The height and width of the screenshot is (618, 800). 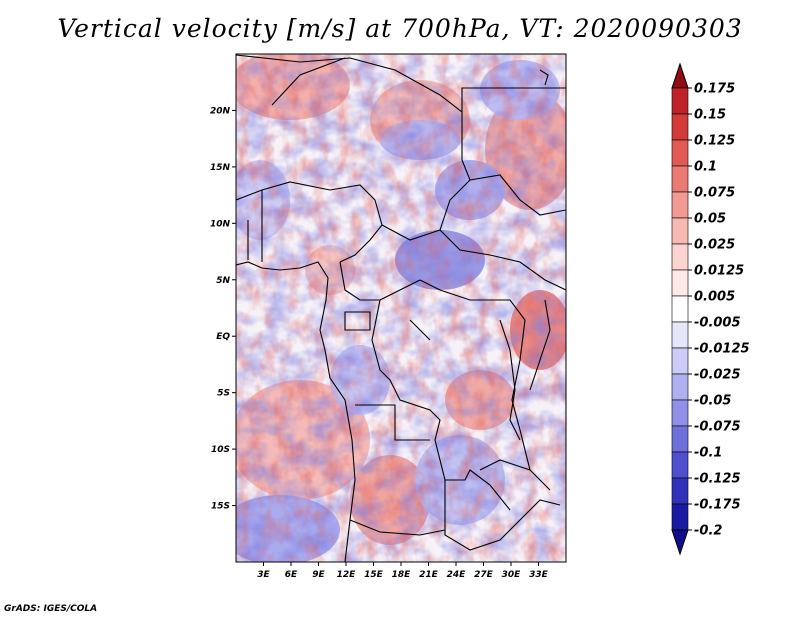 I want to click on lat-tick-label: 5N, so click(x=223, y=281).